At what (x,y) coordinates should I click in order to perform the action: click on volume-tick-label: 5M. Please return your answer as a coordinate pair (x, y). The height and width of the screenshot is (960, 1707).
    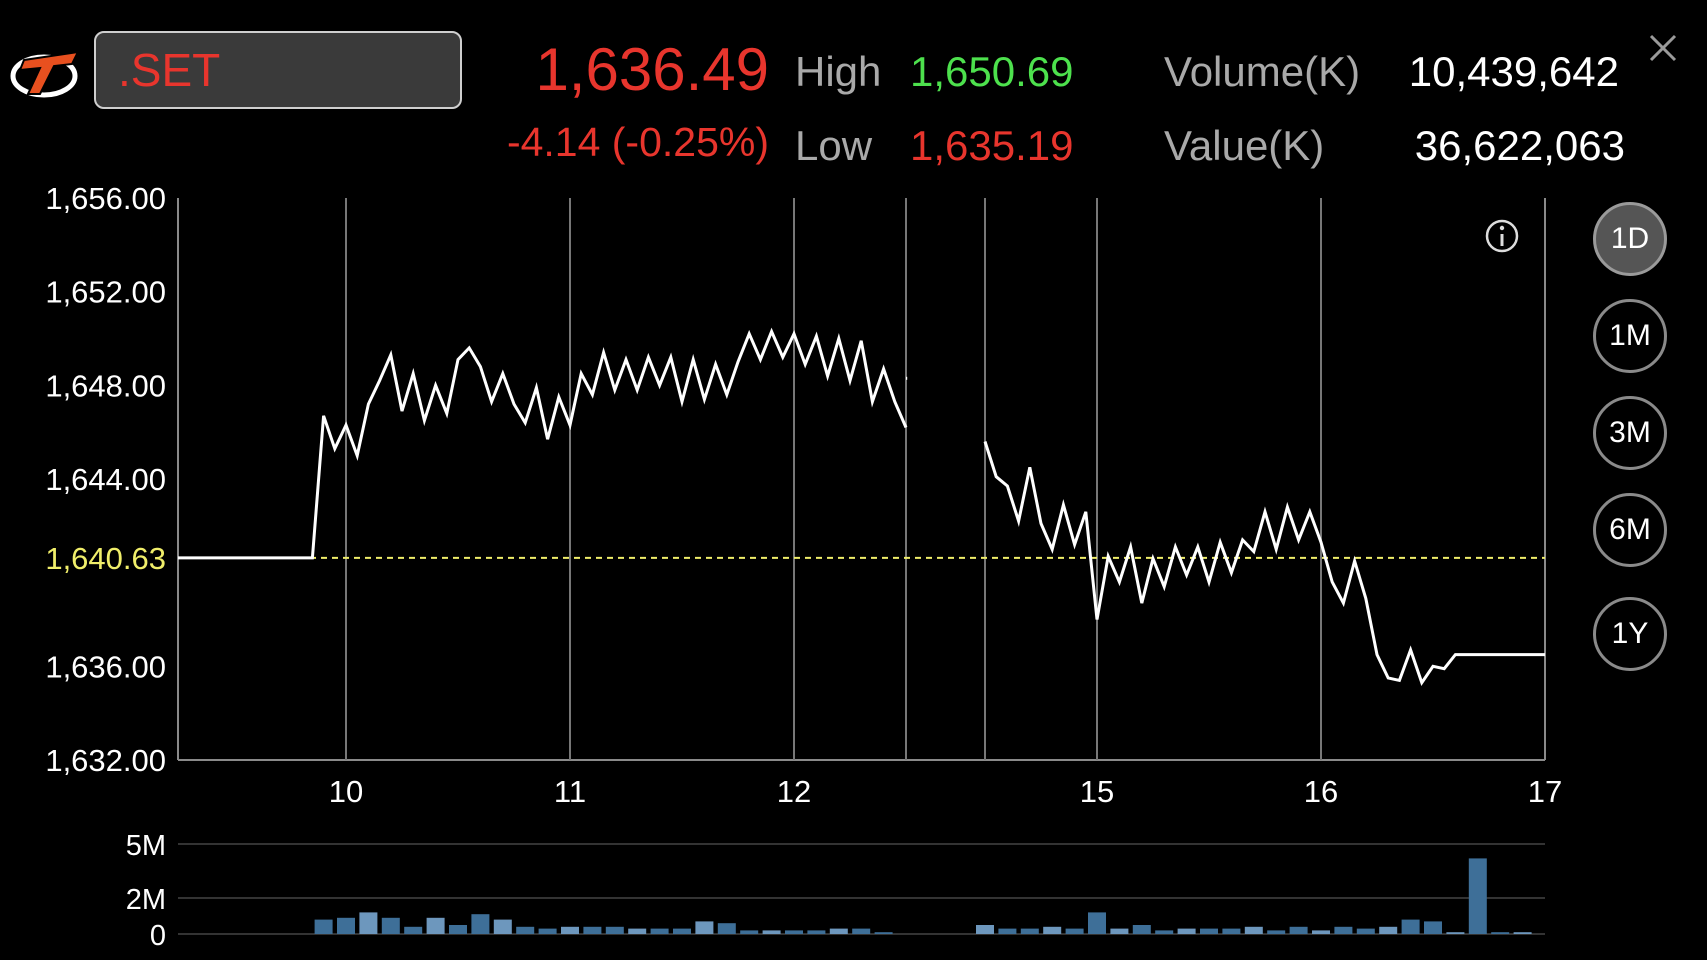
    Looking at the image, I should click on (146, 846).